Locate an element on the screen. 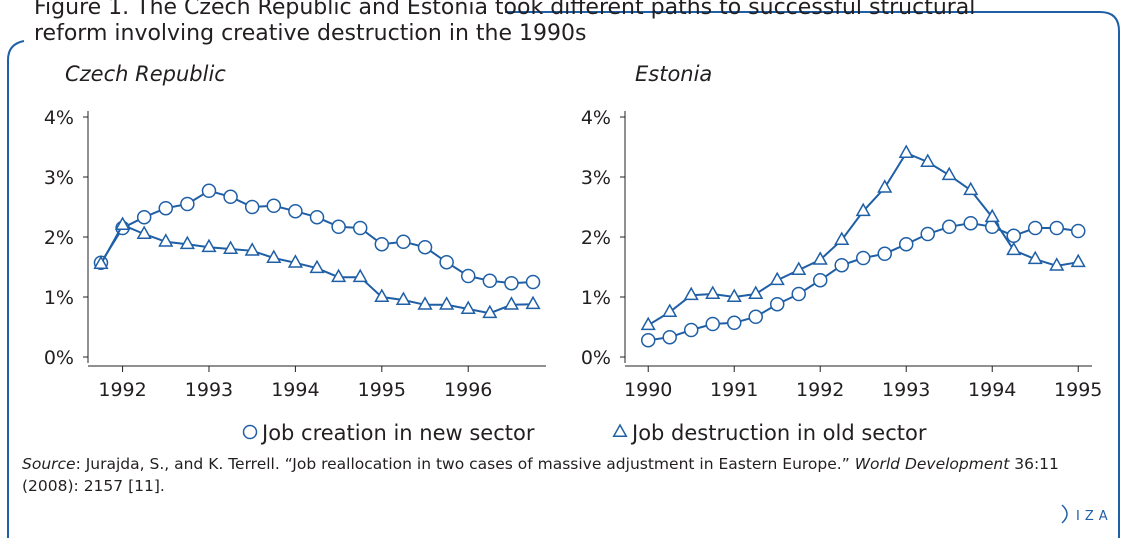 The image size is (1127, 538). x-tick-label: 1990 is located at coordinates (648, 390).